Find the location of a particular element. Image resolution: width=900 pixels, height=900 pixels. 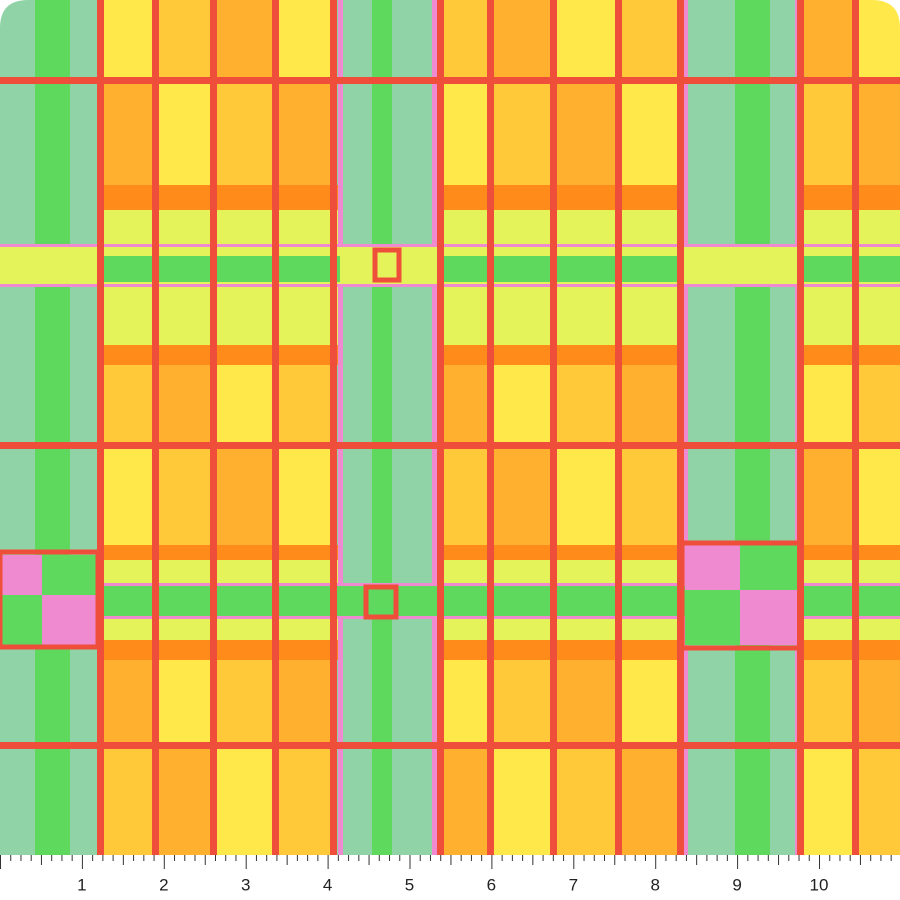

ruler-strip is located at coordinates (450, 877).